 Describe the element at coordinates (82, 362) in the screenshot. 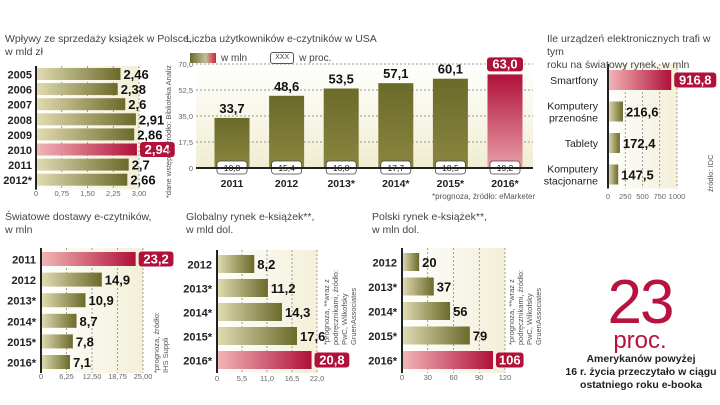

I see `ereaders-value-label: 7,1` at that location.